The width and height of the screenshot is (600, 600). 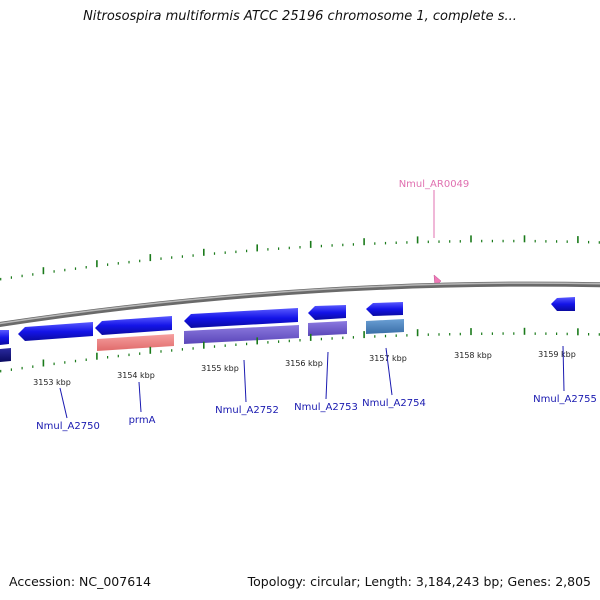 What do you see at coordinates (394, 403) in the screenshot?
I see `label-a2754: Nmul_A2754` at bounding box center [394, 403].